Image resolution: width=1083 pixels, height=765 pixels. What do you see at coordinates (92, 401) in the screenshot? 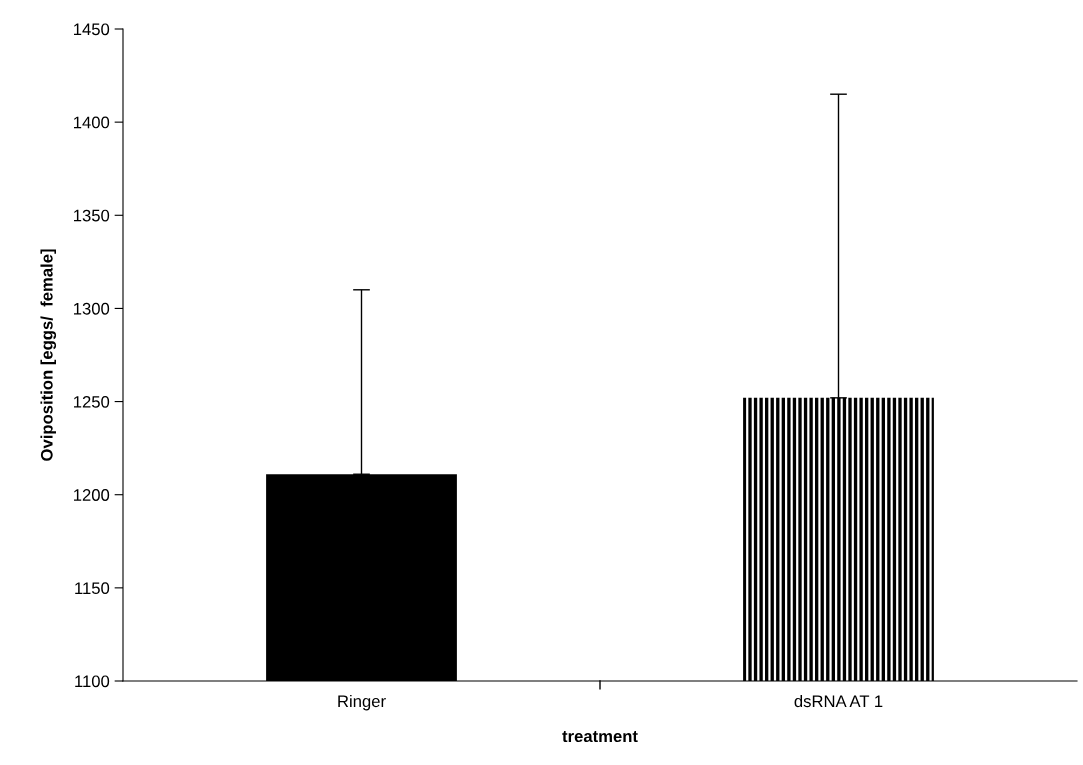
I see `y-tick-label: 1250` at bounding box center [92, 401].